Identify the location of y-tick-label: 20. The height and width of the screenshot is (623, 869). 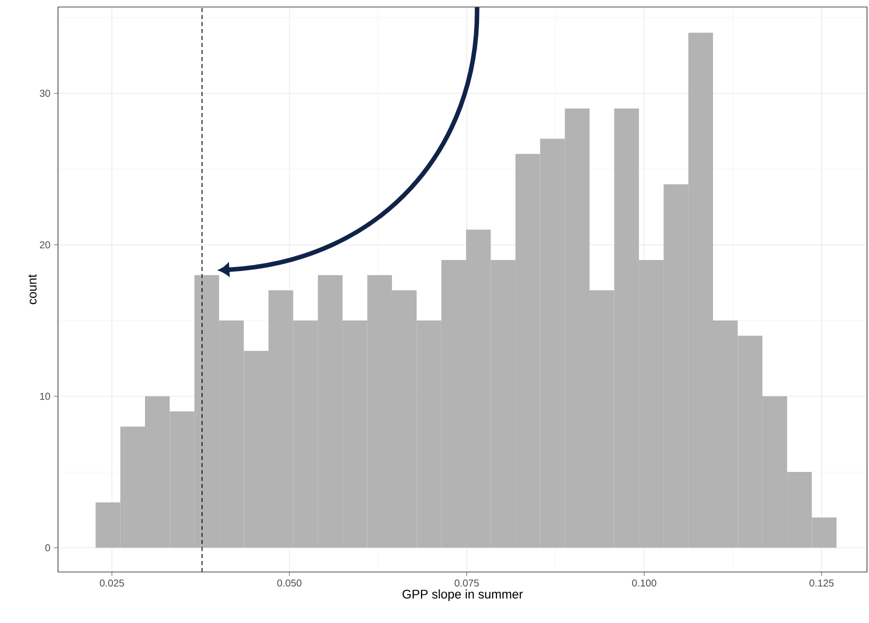
(45, 244).